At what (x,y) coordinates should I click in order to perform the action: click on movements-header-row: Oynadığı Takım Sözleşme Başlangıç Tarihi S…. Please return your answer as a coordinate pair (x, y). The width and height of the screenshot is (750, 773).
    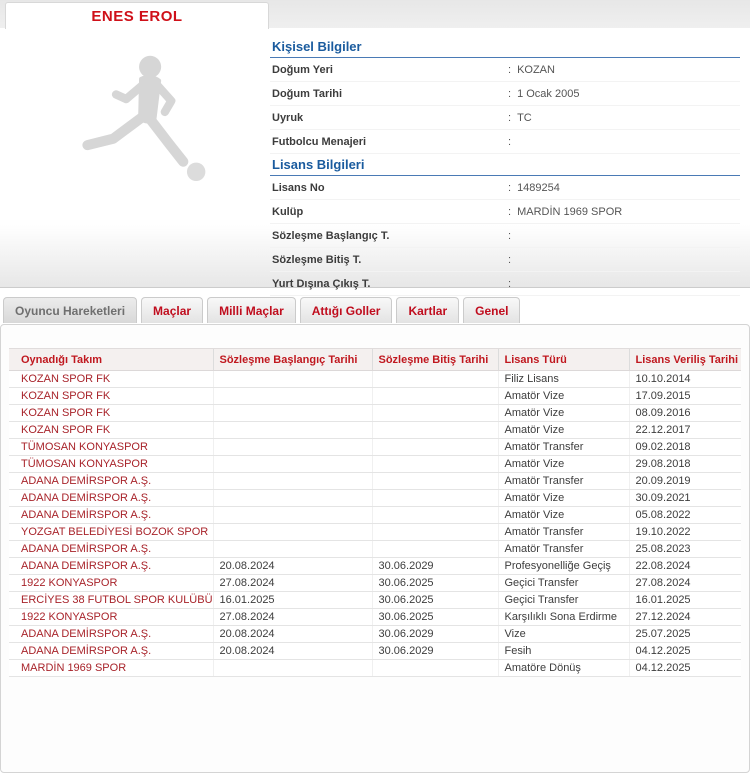
    Looking at the image, I should click on (375, 359).